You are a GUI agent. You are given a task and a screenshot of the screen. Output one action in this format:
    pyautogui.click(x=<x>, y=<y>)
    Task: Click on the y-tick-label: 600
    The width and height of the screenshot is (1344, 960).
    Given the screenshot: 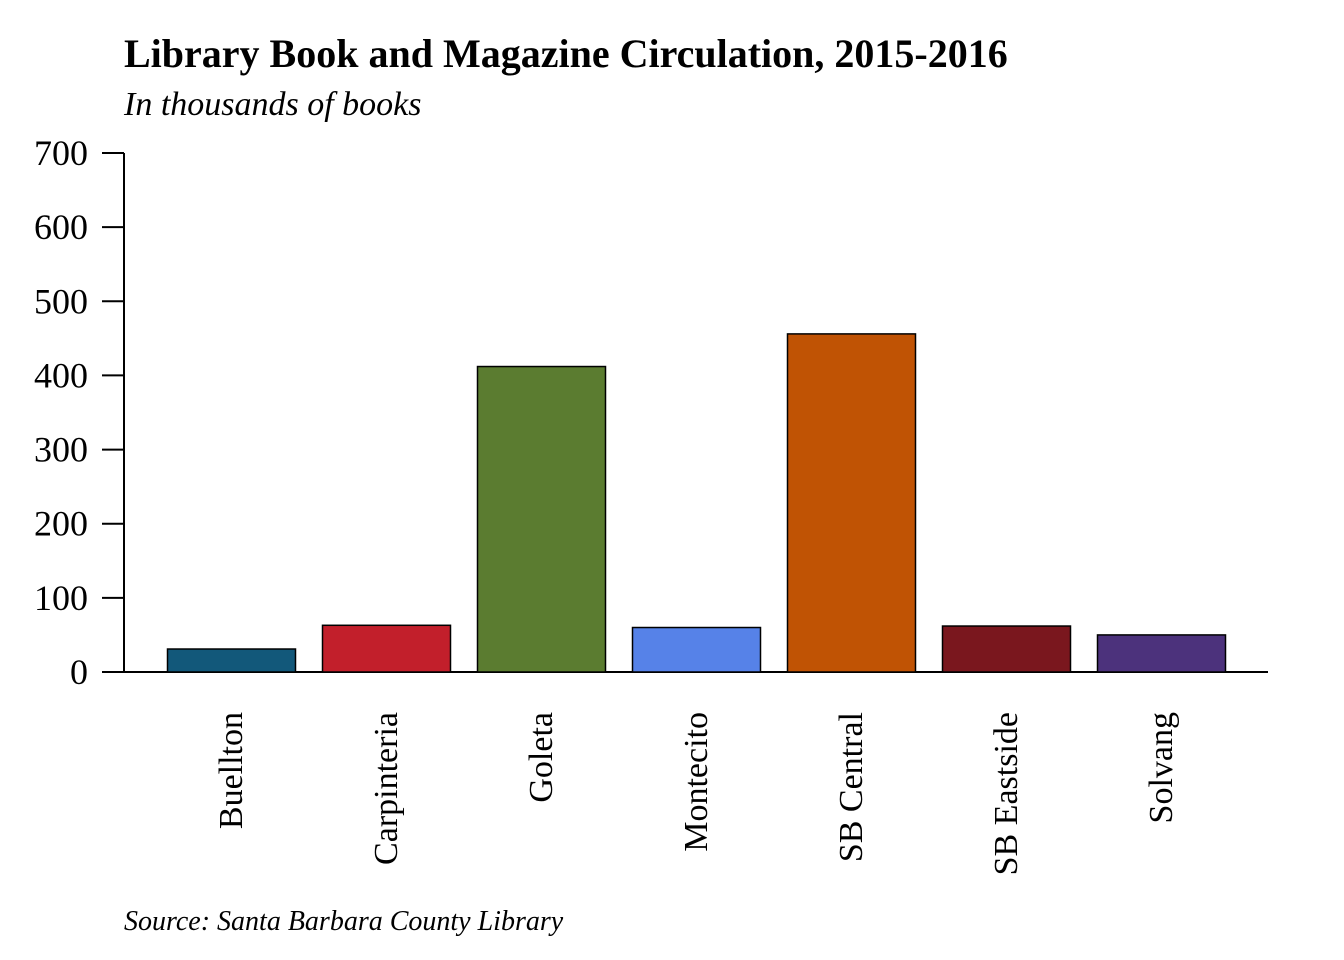 What is the action you would take?
    pyautogui.click(x=61, y=227)
    